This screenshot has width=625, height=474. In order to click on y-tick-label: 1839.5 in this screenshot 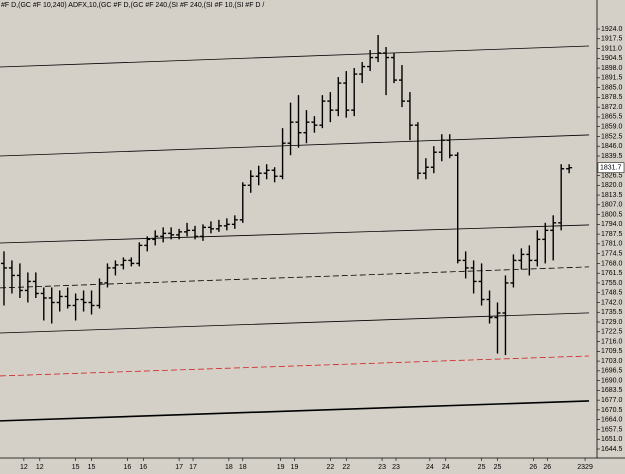, I will do `click(612, 156)`.